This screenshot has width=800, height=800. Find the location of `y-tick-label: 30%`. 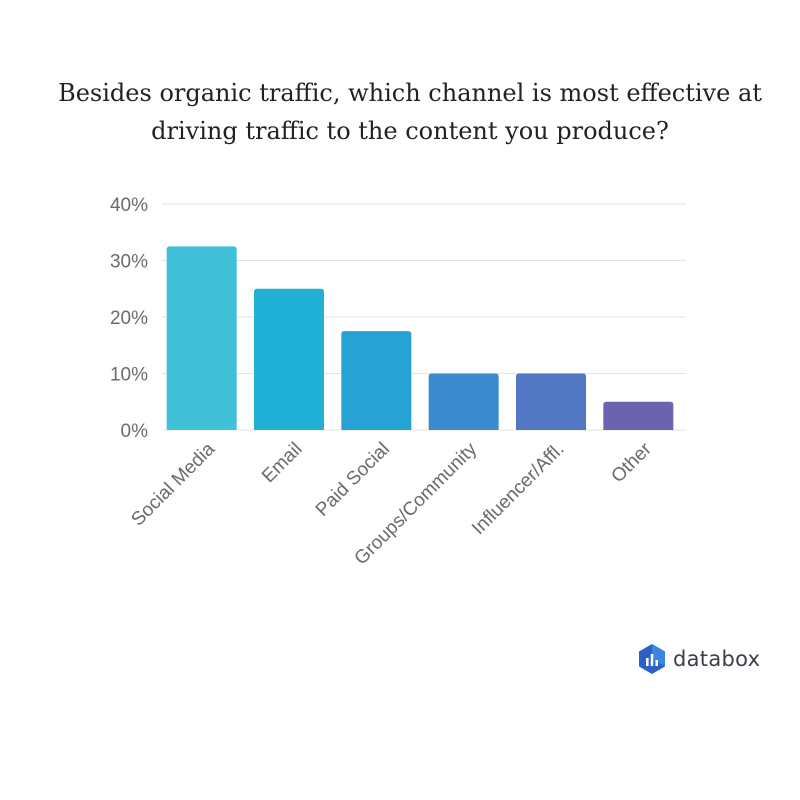

y-tick-label: 30% is located at coordinates (129, 262).